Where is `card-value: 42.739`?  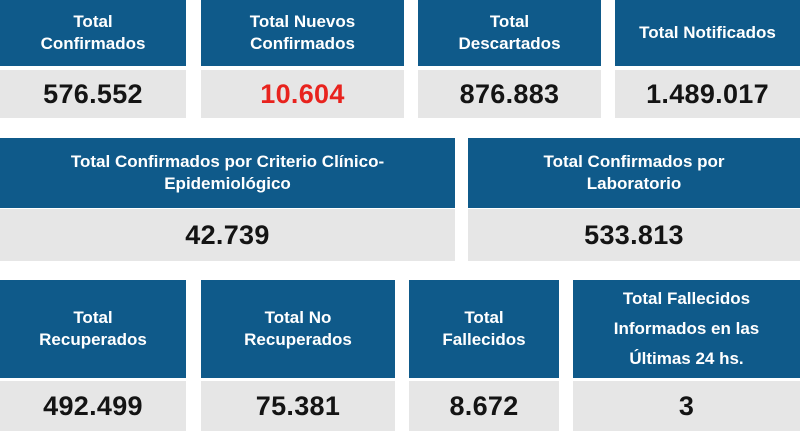 card-value: 42.739 is located at coordinates (227, 235).